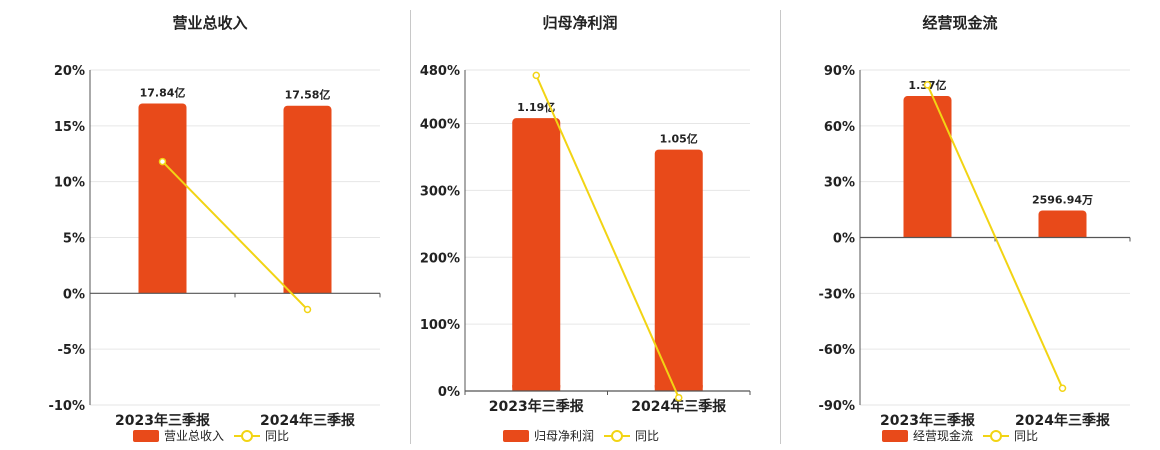 Image resolution: width=1160 pixels, height=450 pixels. Describe the element at coordinates (440, 325) in the screenshot. I see `y-tick-label: 100%` at that location.